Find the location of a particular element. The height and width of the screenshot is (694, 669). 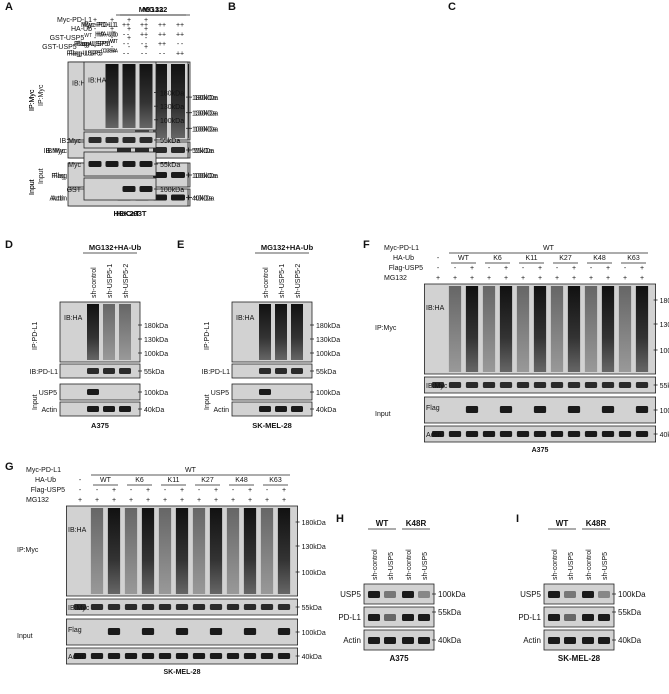

panel-letter: B is located at coordinates (232, 7).